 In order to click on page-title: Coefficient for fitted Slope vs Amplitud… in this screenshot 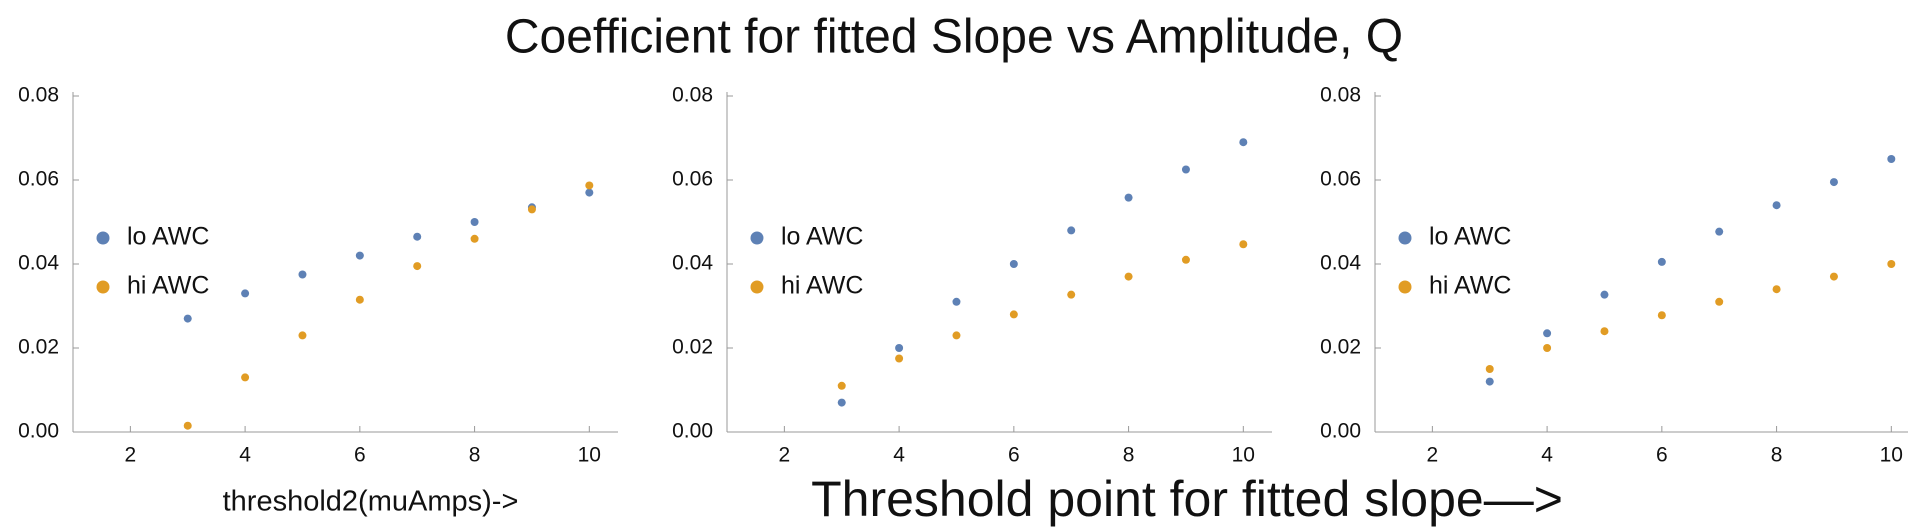, I will do `click(954, 37)`.